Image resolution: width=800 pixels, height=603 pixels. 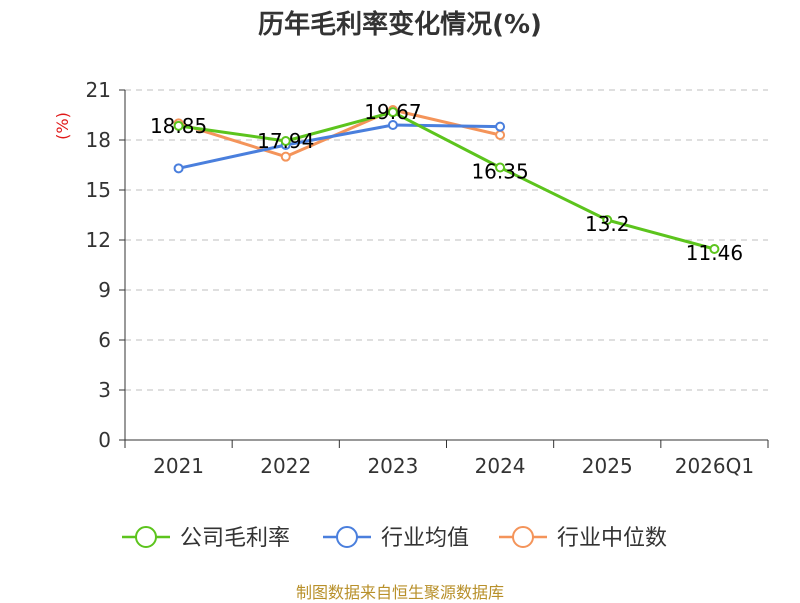 What do you see at coordinates (612, 538) in the screenshot?
I see `legend-label: 行业中位数` at bounding box center [612, 538].